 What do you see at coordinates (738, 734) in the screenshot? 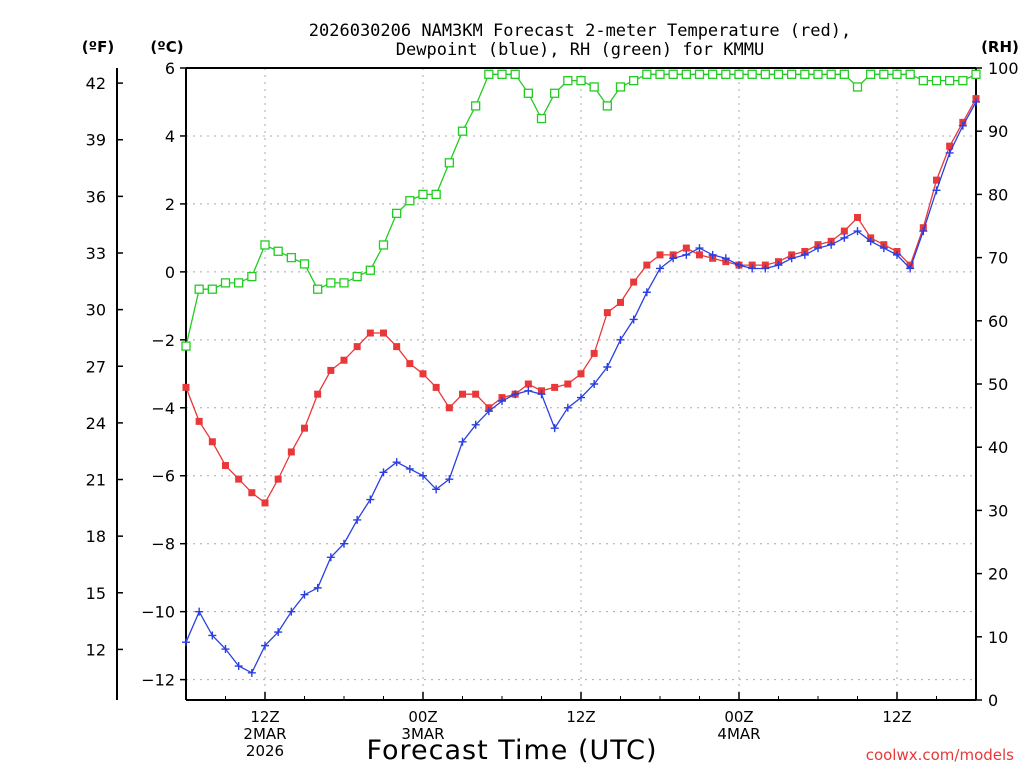
I see `time-tick-label: 4MAR` at bounding box center [738, 734].